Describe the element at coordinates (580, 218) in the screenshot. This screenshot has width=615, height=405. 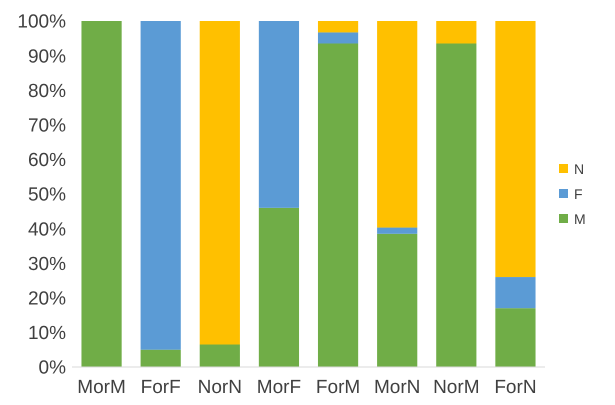
I see `legend-label: M` at that location.